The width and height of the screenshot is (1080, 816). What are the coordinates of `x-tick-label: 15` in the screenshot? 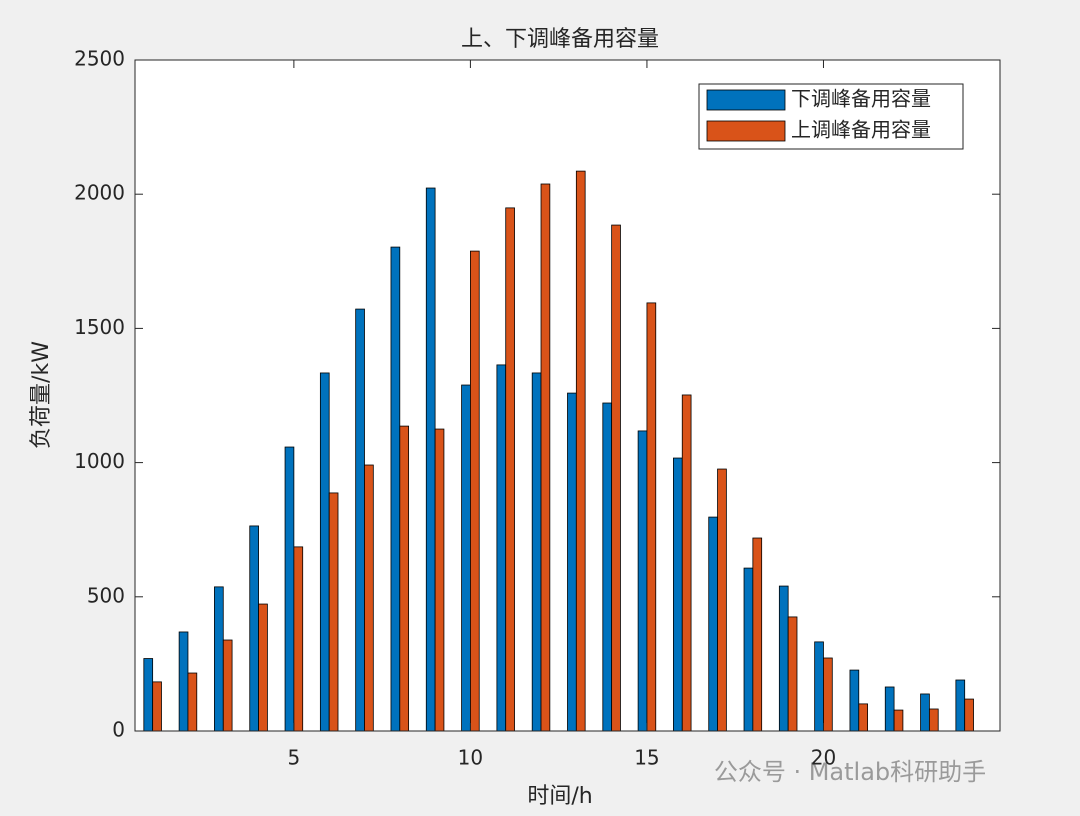 It's located at (646, 758).